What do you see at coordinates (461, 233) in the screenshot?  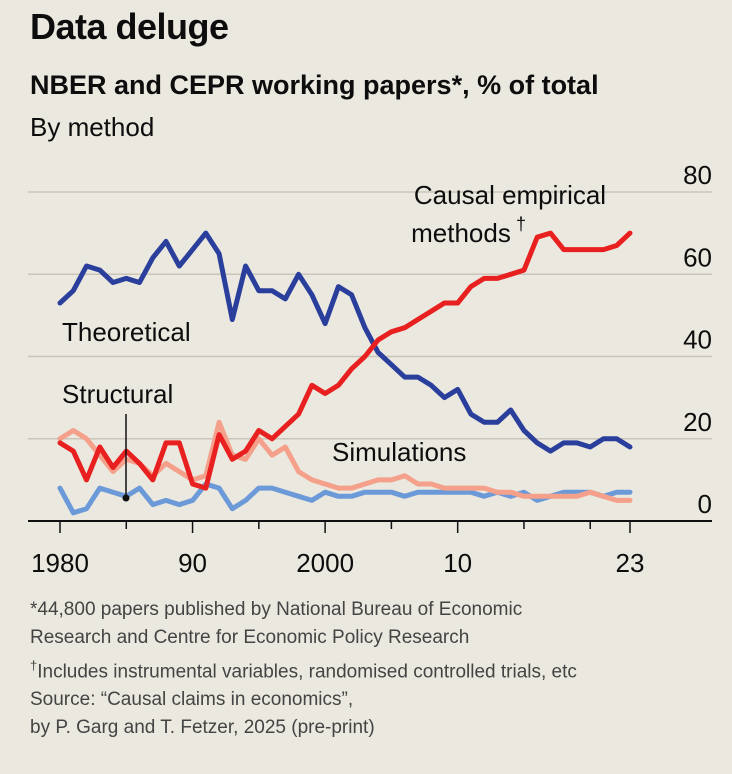 I see `causal-label-line2: methods` at bounding box center [461, 233].